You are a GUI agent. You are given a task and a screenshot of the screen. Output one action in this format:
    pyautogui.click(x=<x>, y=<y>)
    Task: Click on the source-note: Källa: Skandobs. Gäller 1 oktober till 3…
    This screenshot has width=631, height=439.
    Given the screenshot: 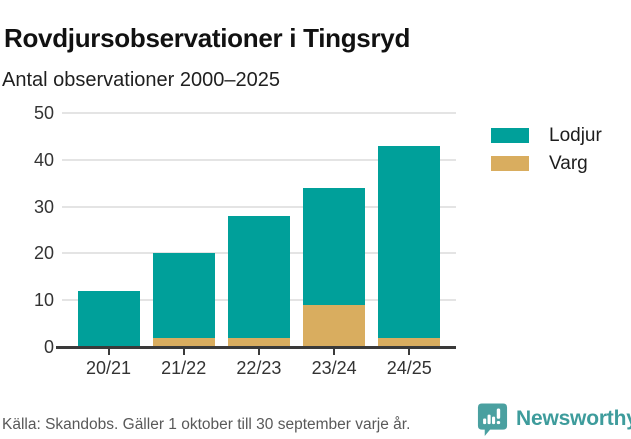 What is the action you would take?
    pyautogui.click(x=206, y=424)
    